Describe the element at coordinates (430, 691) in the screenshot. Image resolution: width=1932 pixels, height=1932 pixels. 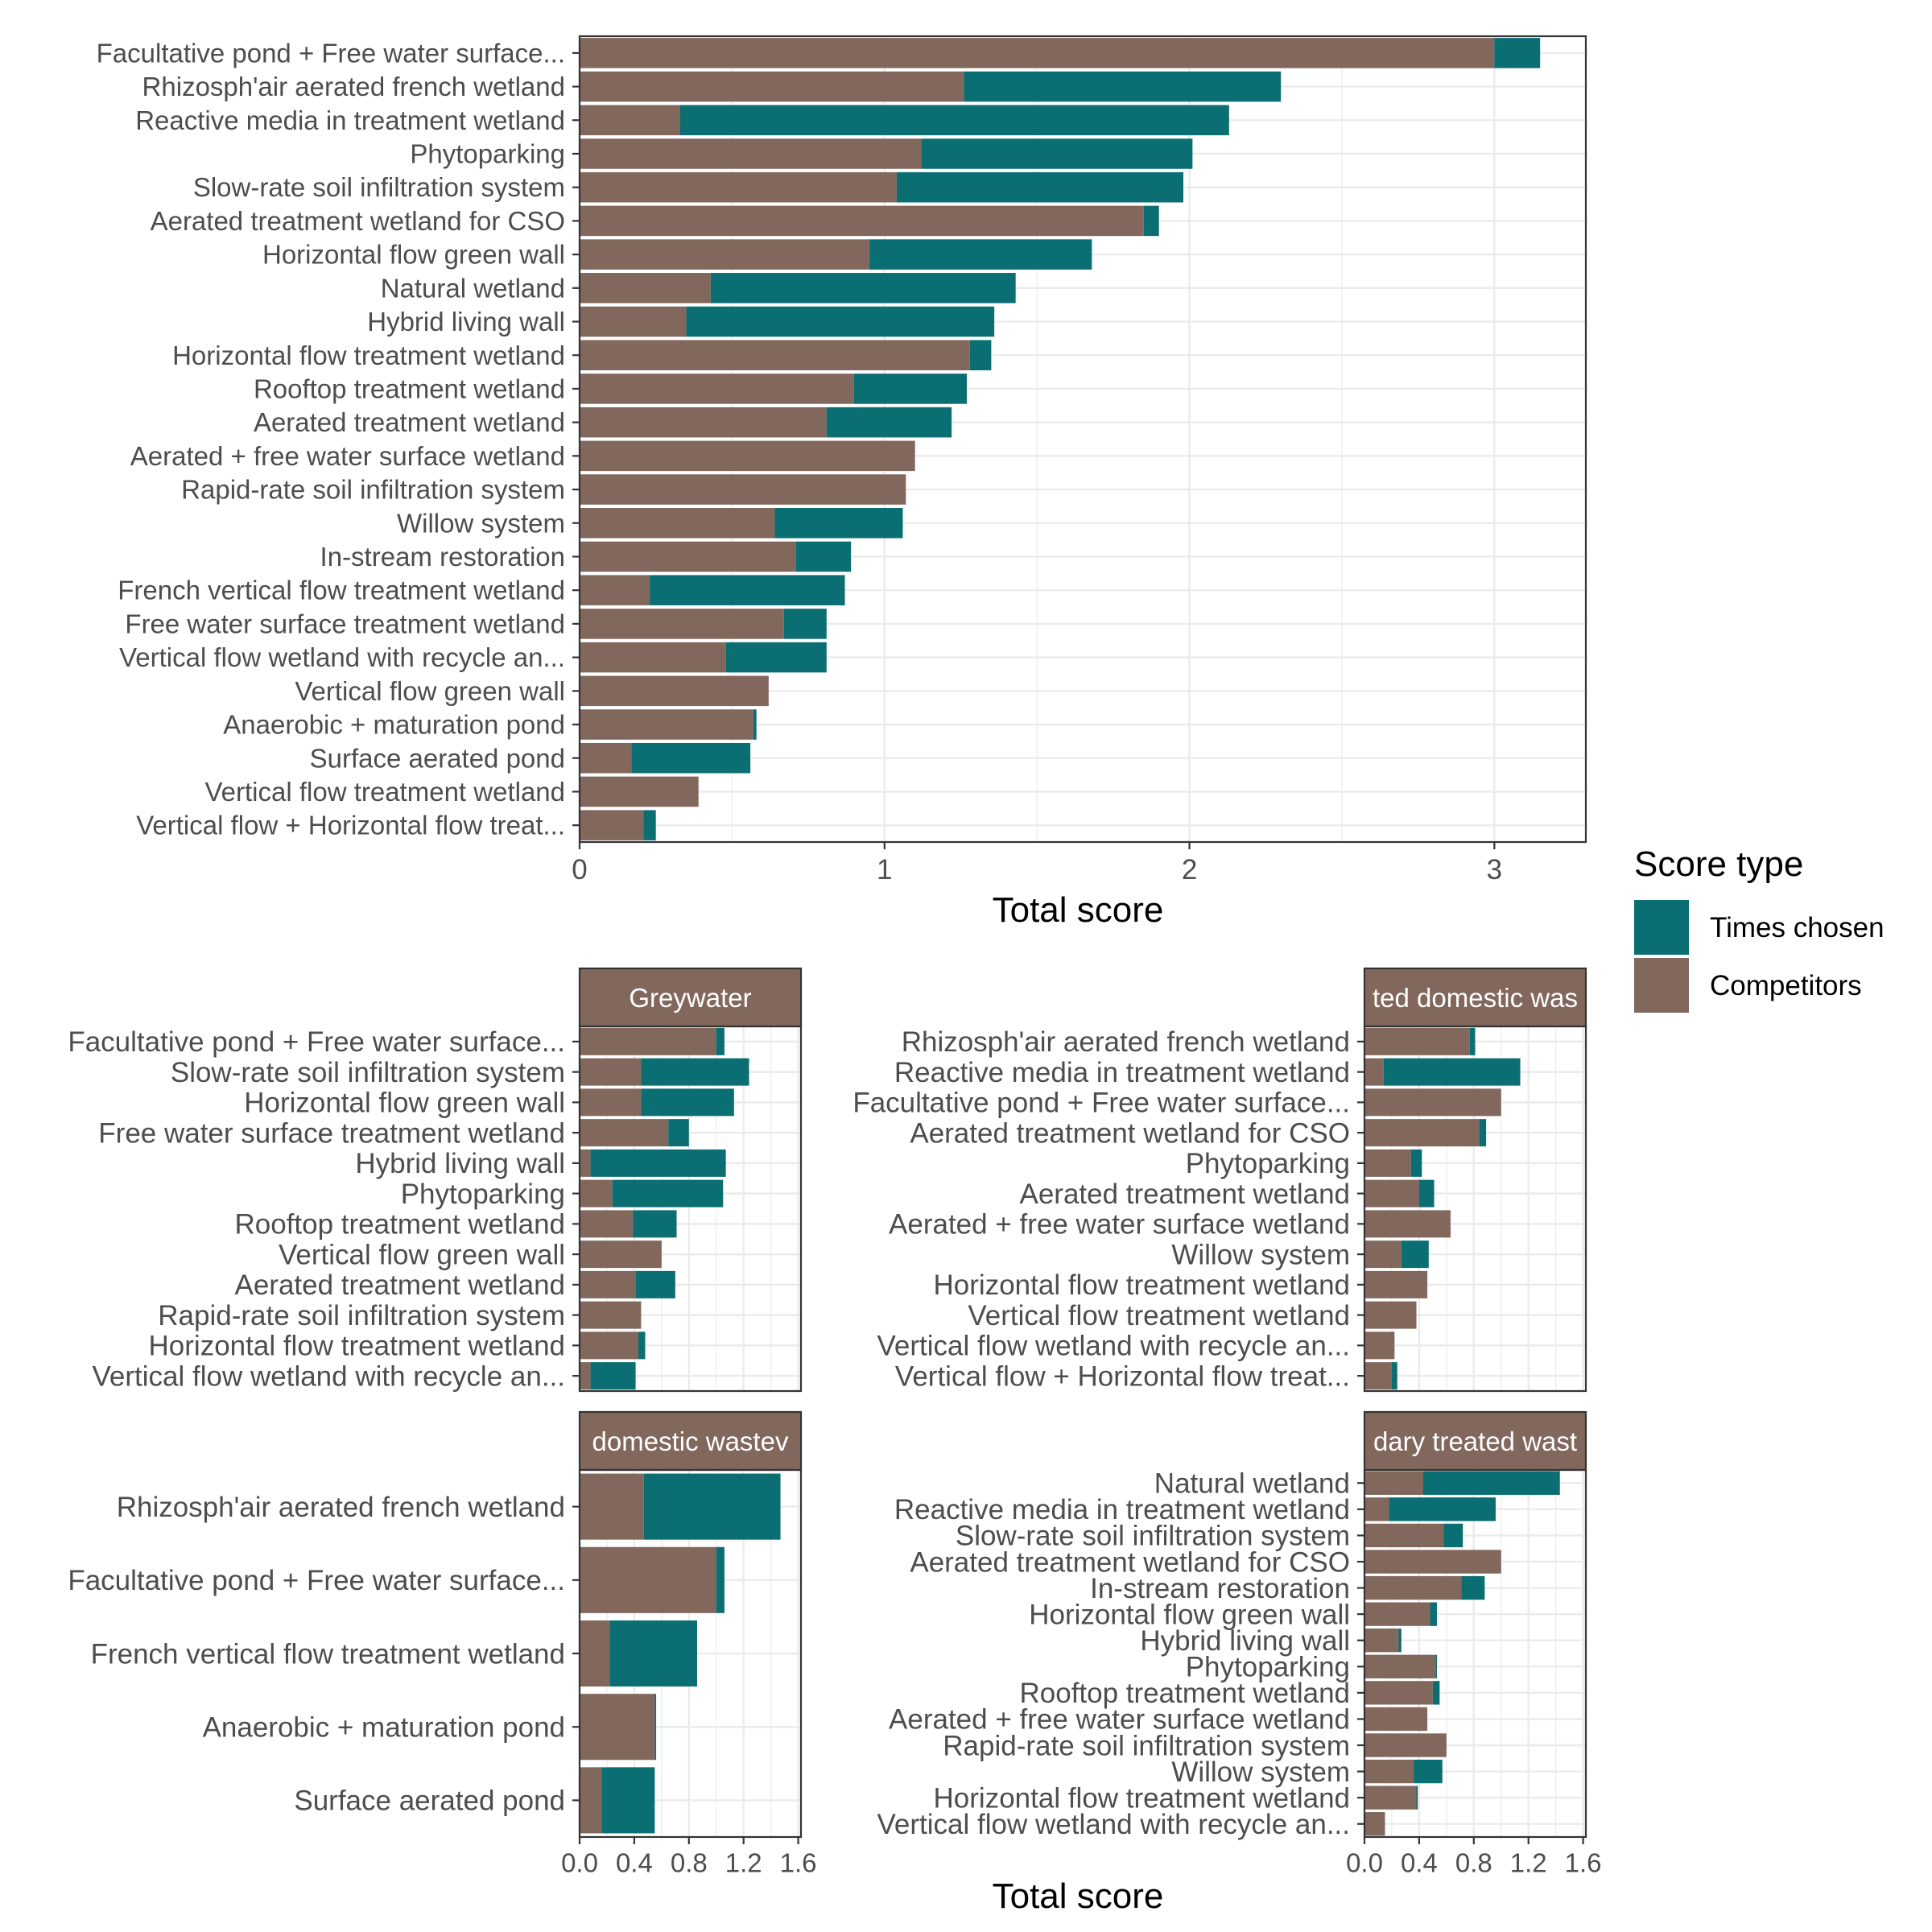
I see `y-tick-label: Vertical flow green wall` at that location.